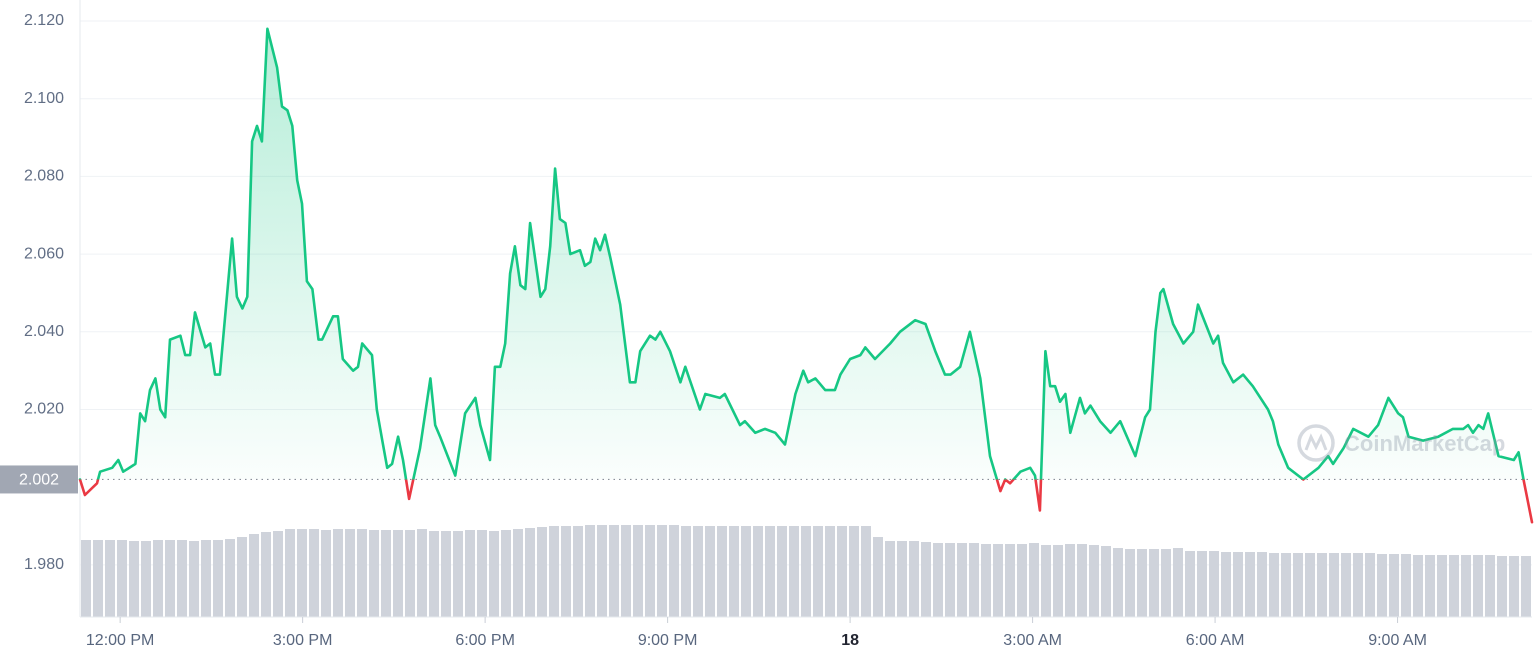 The image size is (1536, 661). Describe the element at coordinates (44, 564) in the screenshot. I see `y-tick-label: 1.980` at that location.